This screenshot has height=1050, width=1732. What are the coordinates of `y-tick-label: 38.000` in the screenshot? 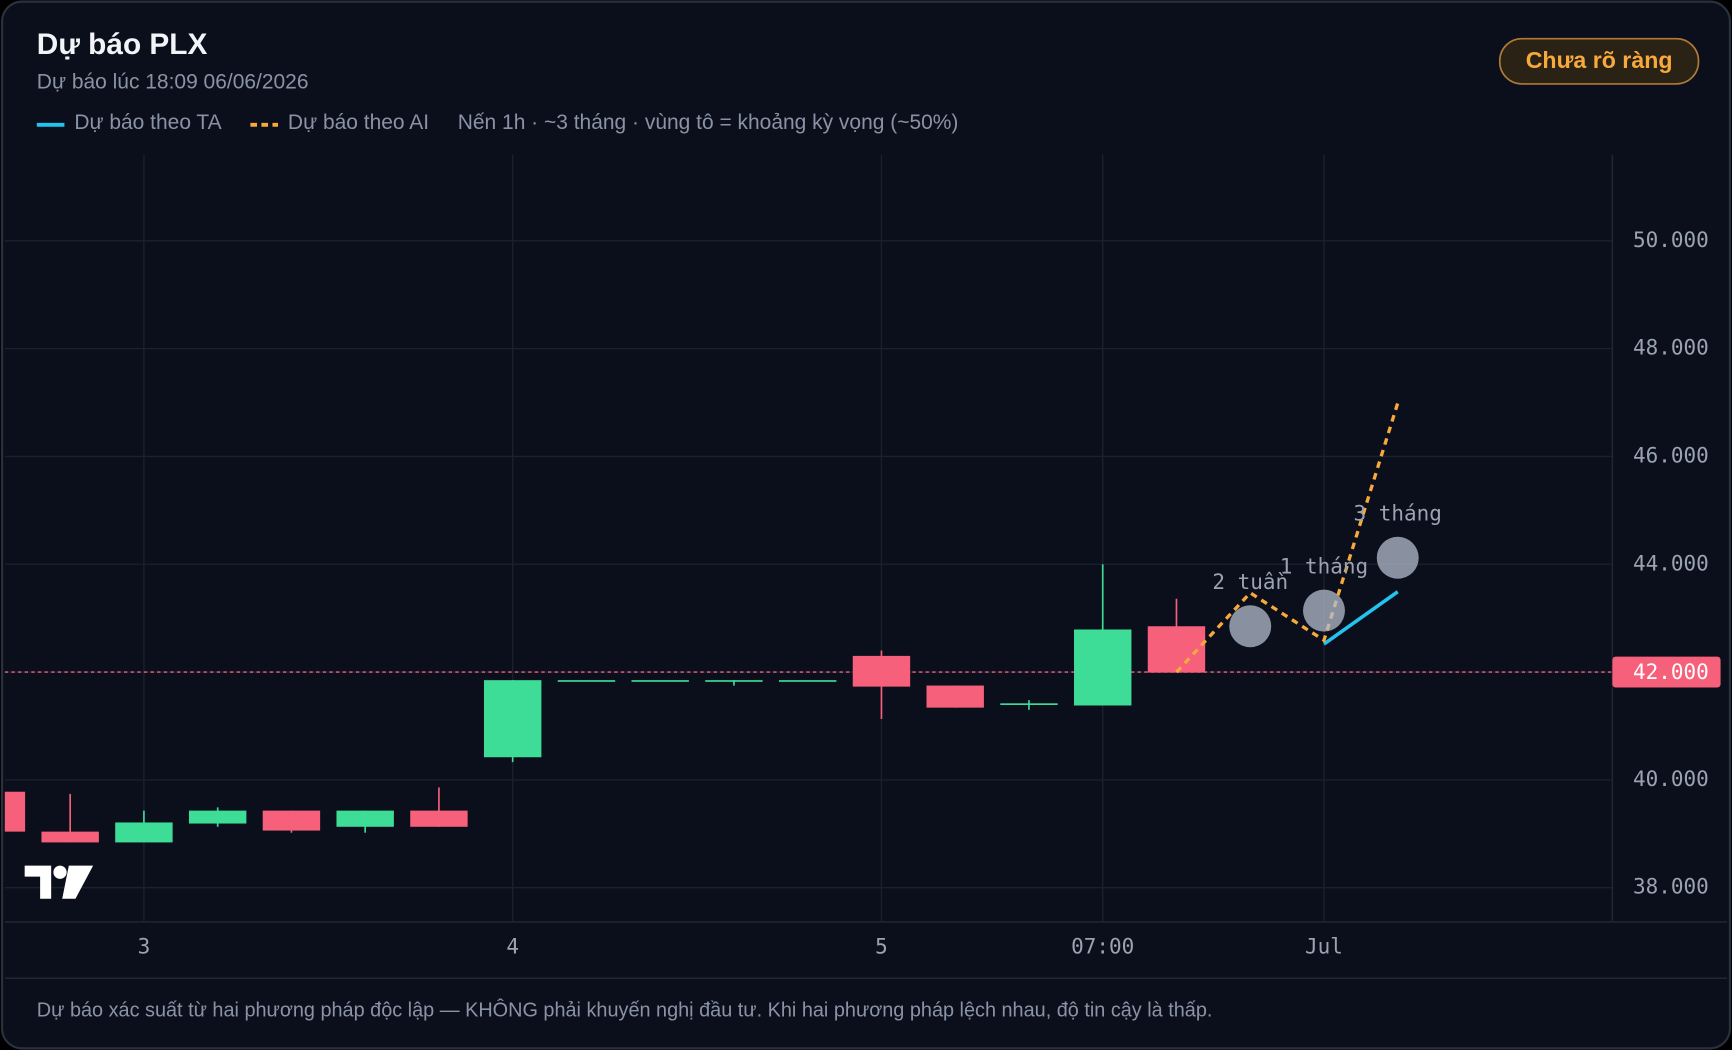 It's located at (1671, 887).